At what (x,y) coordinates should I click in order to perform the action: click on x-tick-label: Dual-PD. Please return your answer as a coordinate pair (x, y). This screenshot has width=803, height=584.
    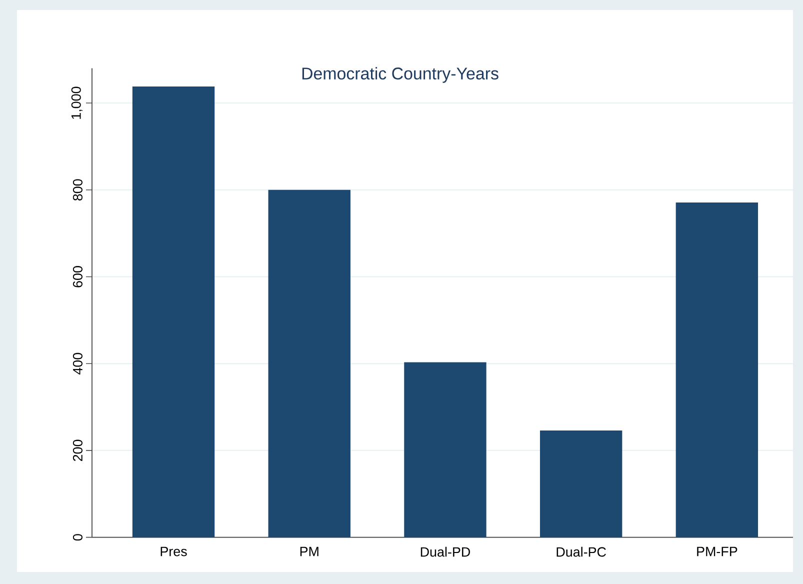
    Looking at the image, I should click on (445, 551).